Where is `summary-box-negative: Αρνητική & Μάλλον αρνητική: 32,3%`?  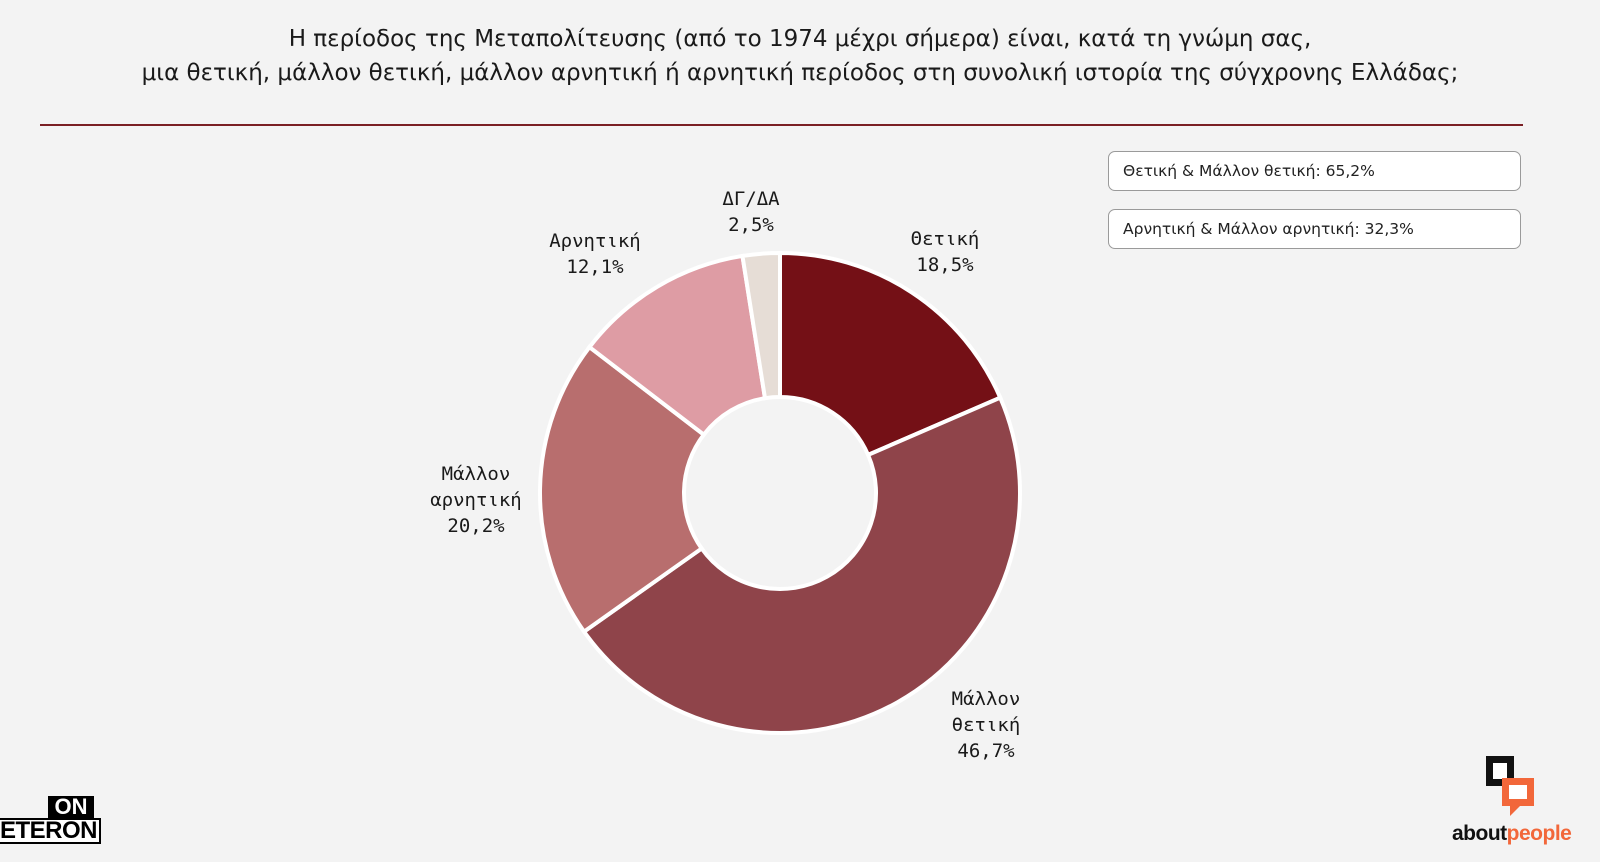
summary-box-negative: Αρνητική & Μάλλον αρνητική: 32,3% is located at coordinates (1314, 229).